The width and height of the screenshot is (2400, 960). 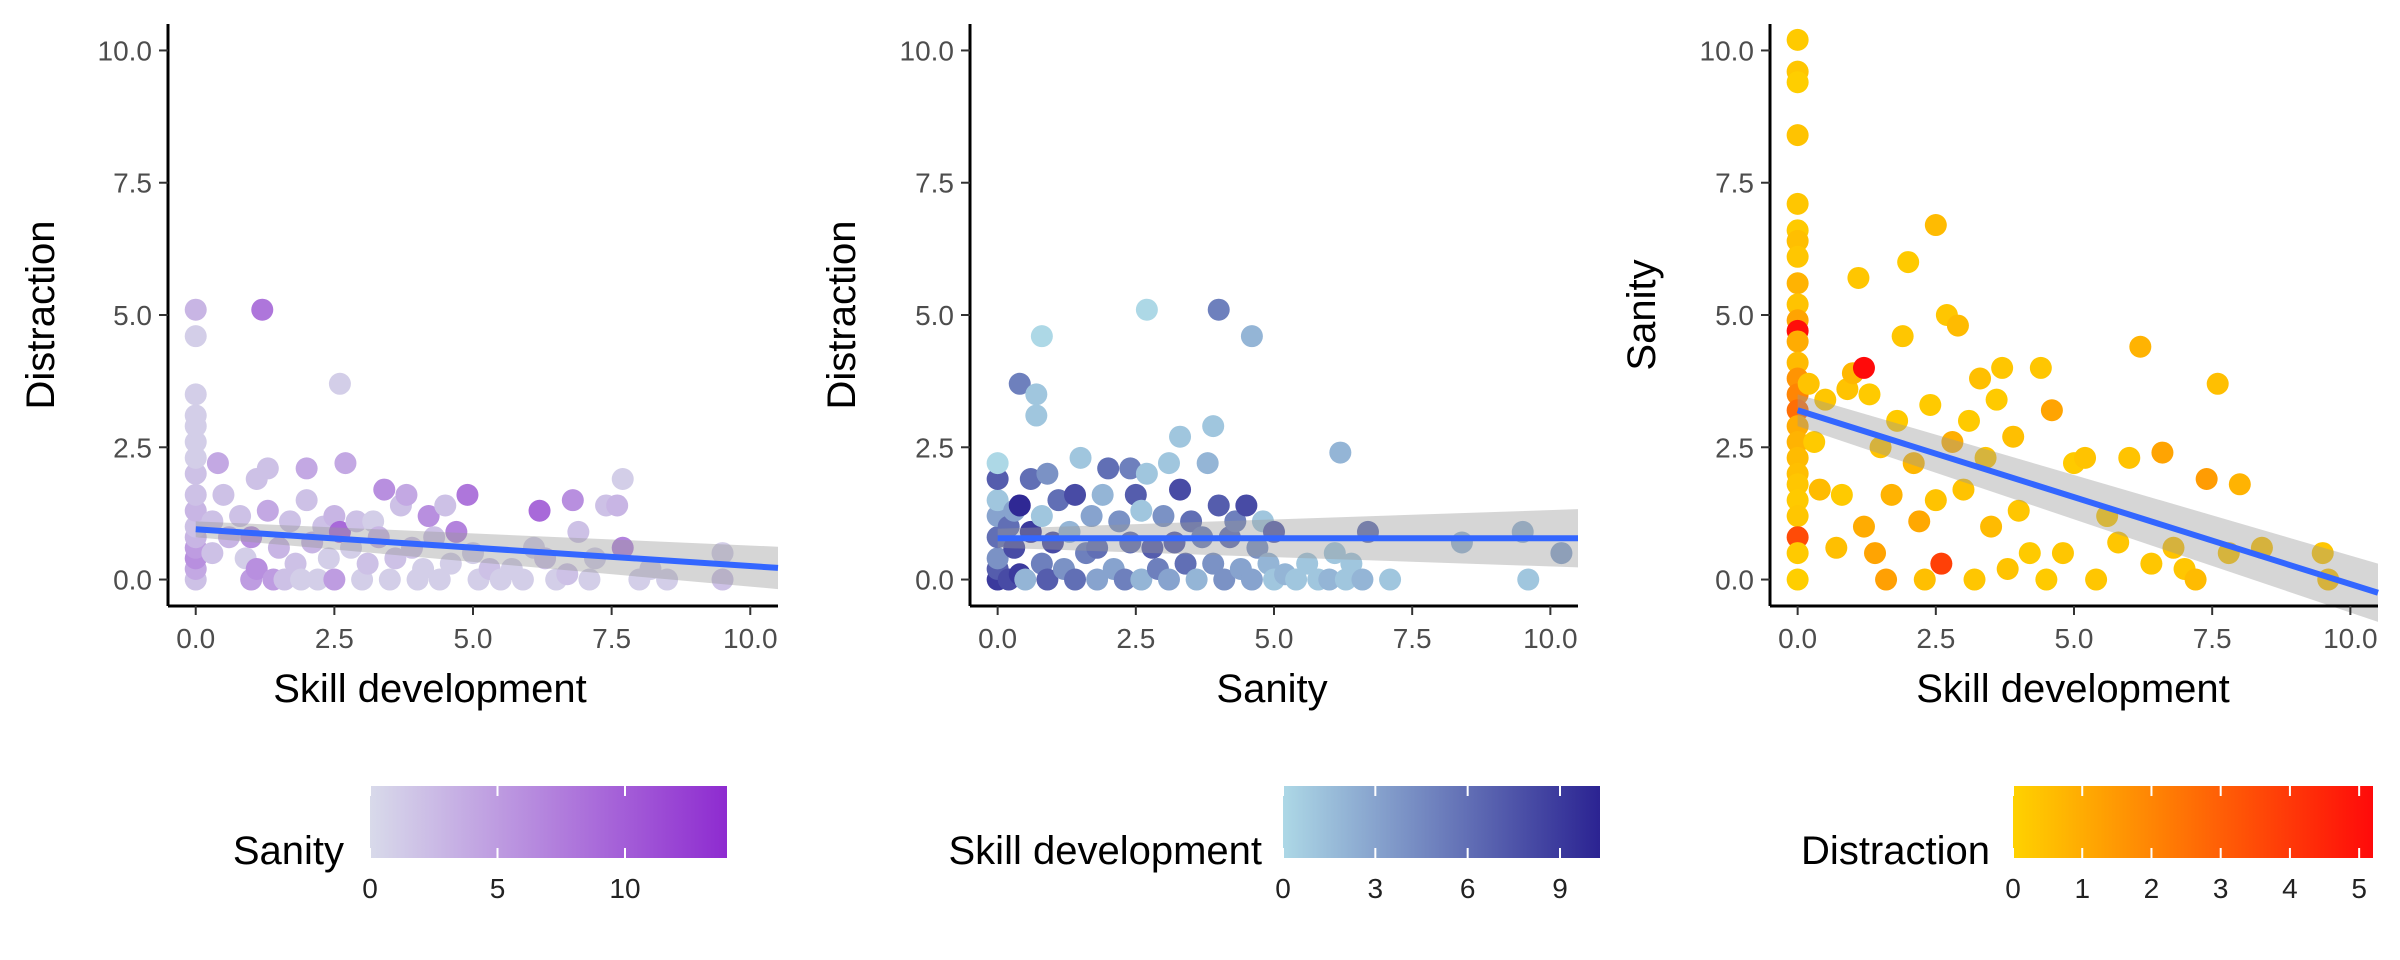 I want to click on legend: Skill development 0 3 6 9, so click(x=1274, y=845).